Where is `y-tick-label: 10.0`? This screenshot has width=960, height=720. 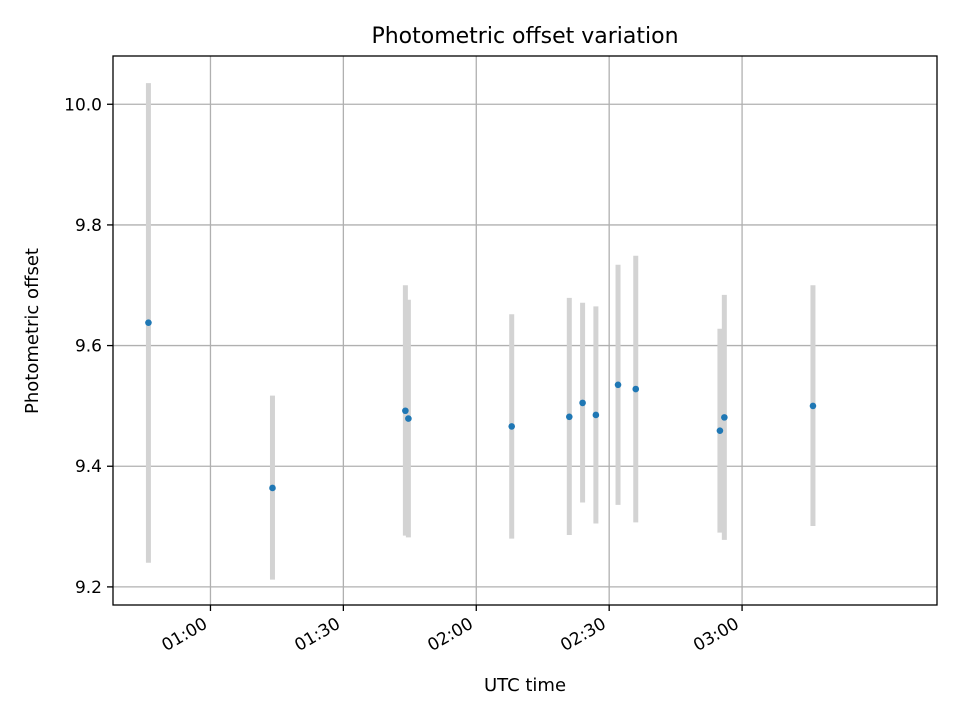 y-tick-label: 10.0 is located at coordinates (83, 105).